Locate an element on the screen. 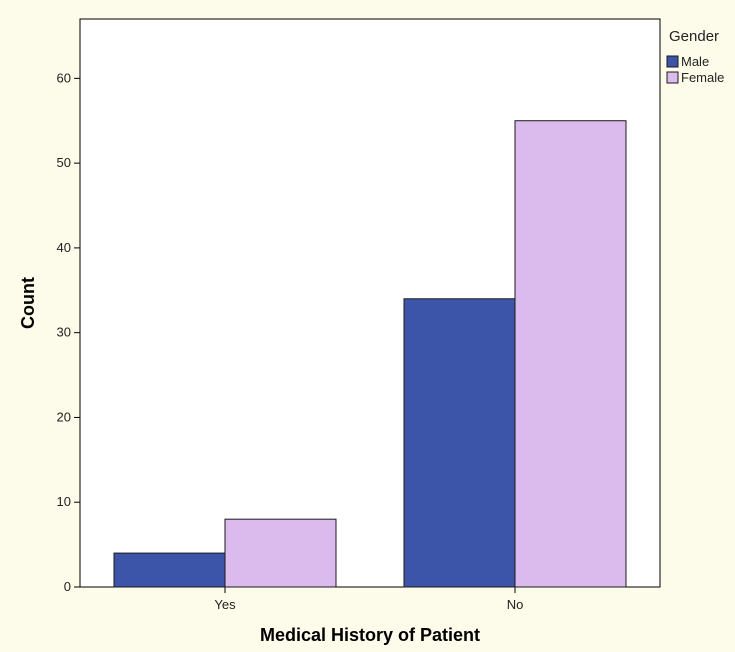 The height and width of the screenshot is (652, 735). bar-female-no is located at coordinates (570, 354).